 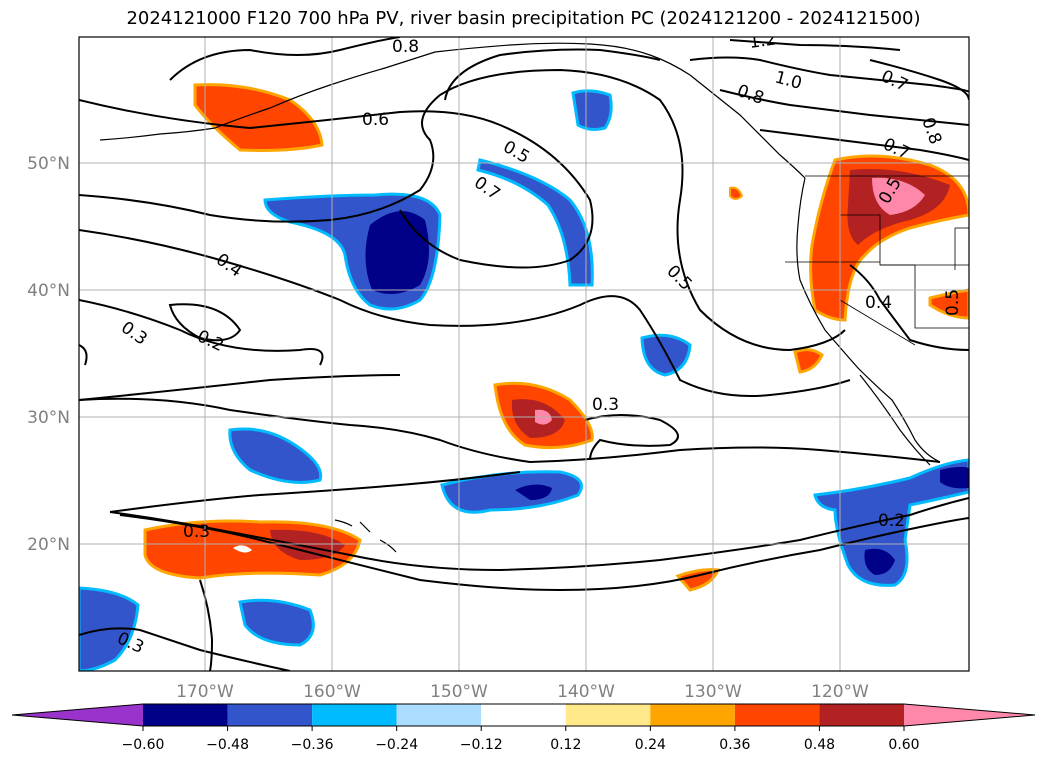 I want to click on longitude-labels: 170°W 160°W 150°W 140°W 130°W 120°W, so click(x=522, y=692).